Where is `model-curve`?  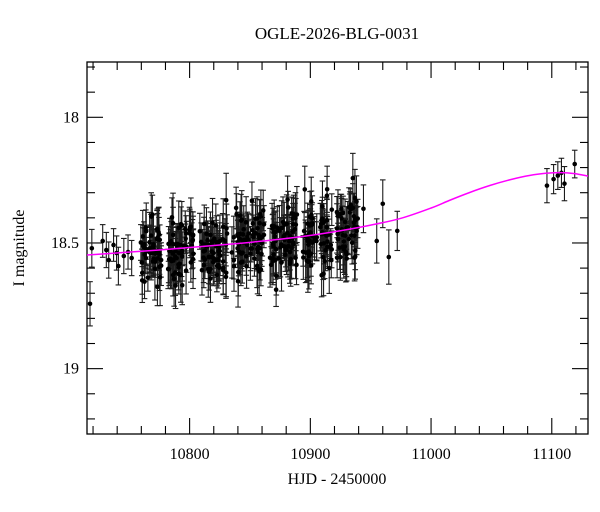
model-curve is located at coordinates (337, 213).